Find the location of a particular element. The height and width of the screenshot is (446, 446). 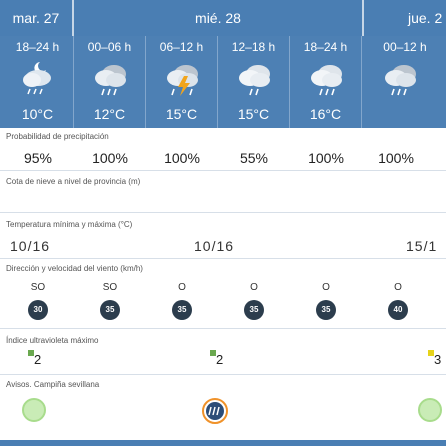

period-label: 06–12 h is located at coordinates (181, 47).